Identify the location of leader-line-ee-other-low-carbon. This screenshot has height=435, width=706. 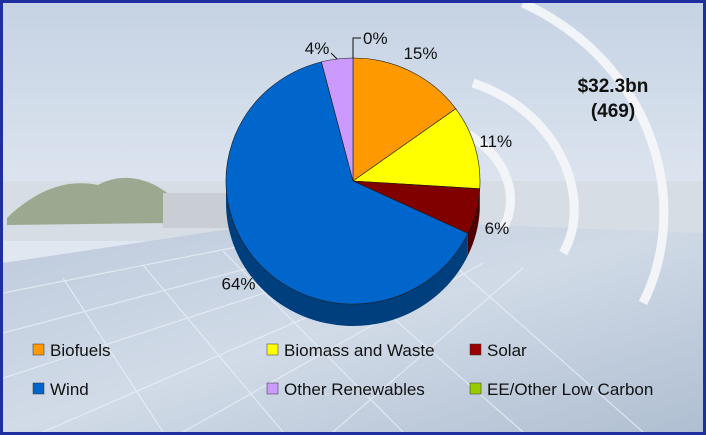
(356, 47).